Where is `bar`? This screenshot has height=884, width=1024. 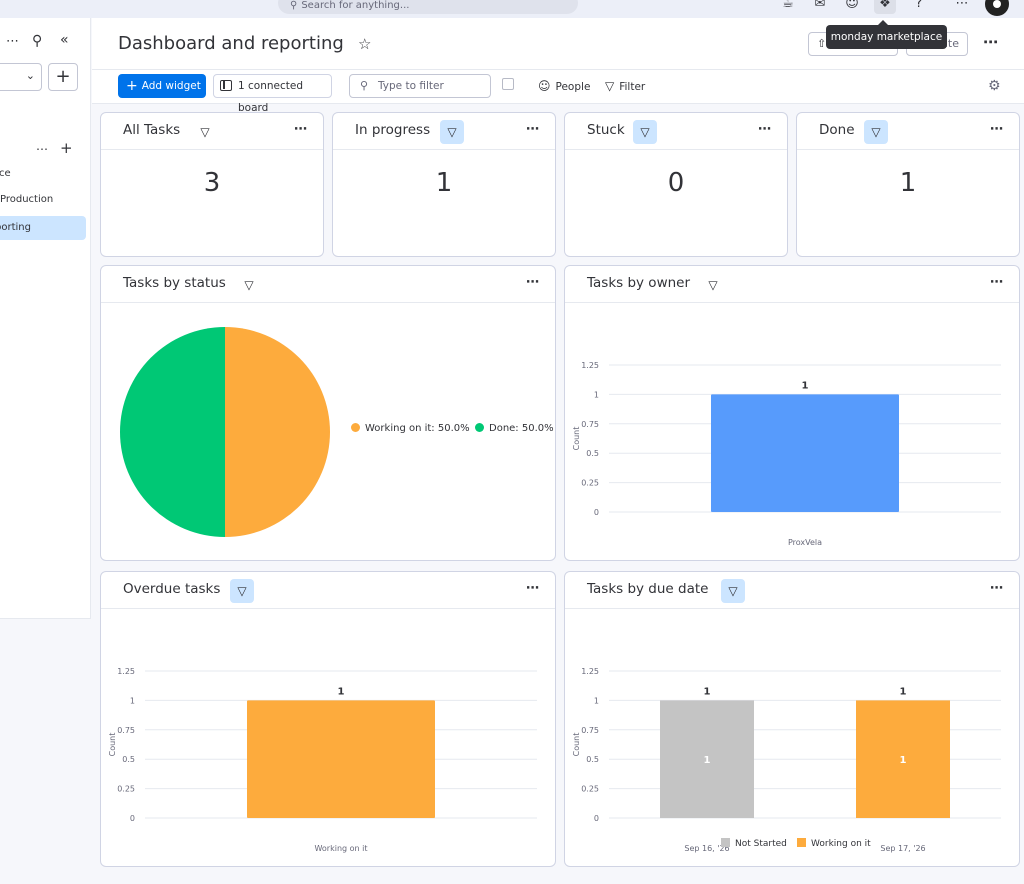
bar is located at coordinates (805, 453).